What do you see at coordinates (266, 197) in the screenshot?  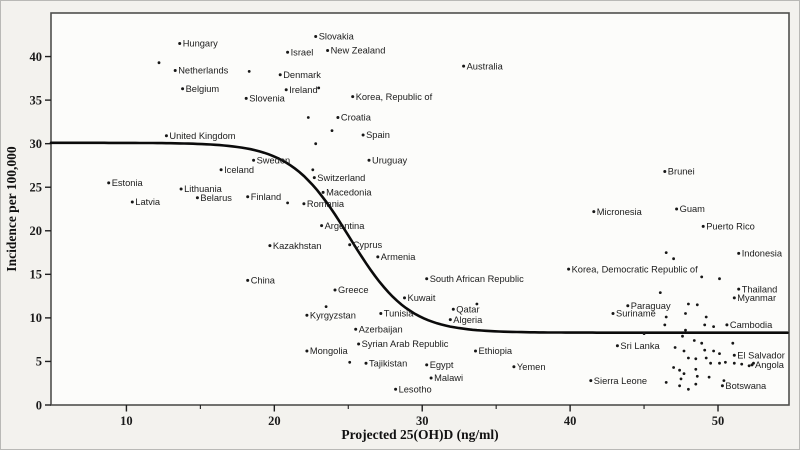 I see `country-label: Finland` at bounding box center [266, 197].